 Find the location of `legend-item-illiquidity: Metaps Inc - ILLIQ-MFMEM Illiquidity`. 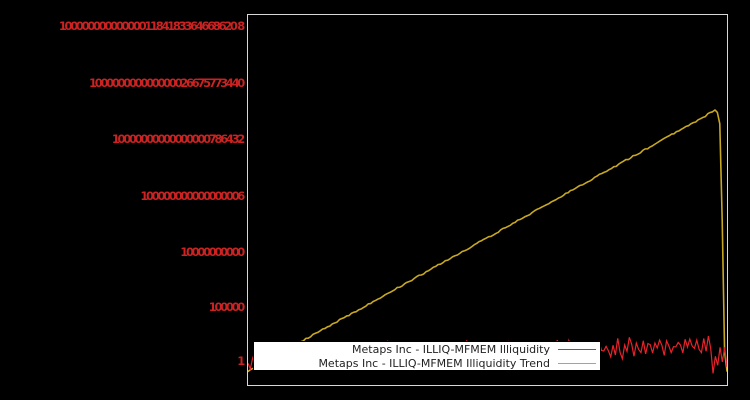

legend-item-illiquidity: Metaps Inc - ILLIQ-MFMEM Illiquidity is located at coordinates (427, 349).